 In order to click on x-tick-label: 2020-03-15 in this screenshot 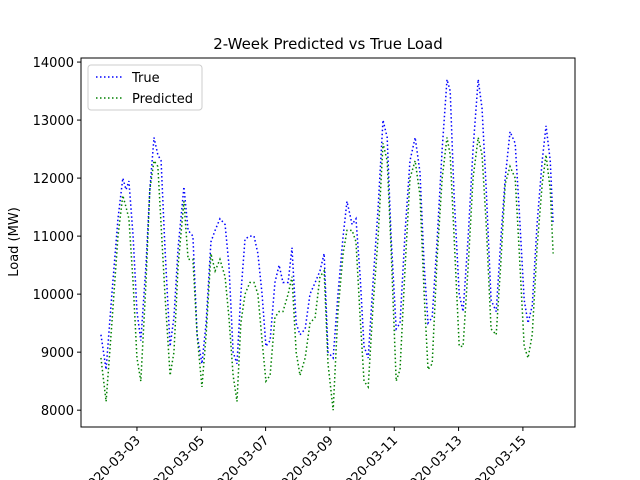, I will do `click(498, 456)`.